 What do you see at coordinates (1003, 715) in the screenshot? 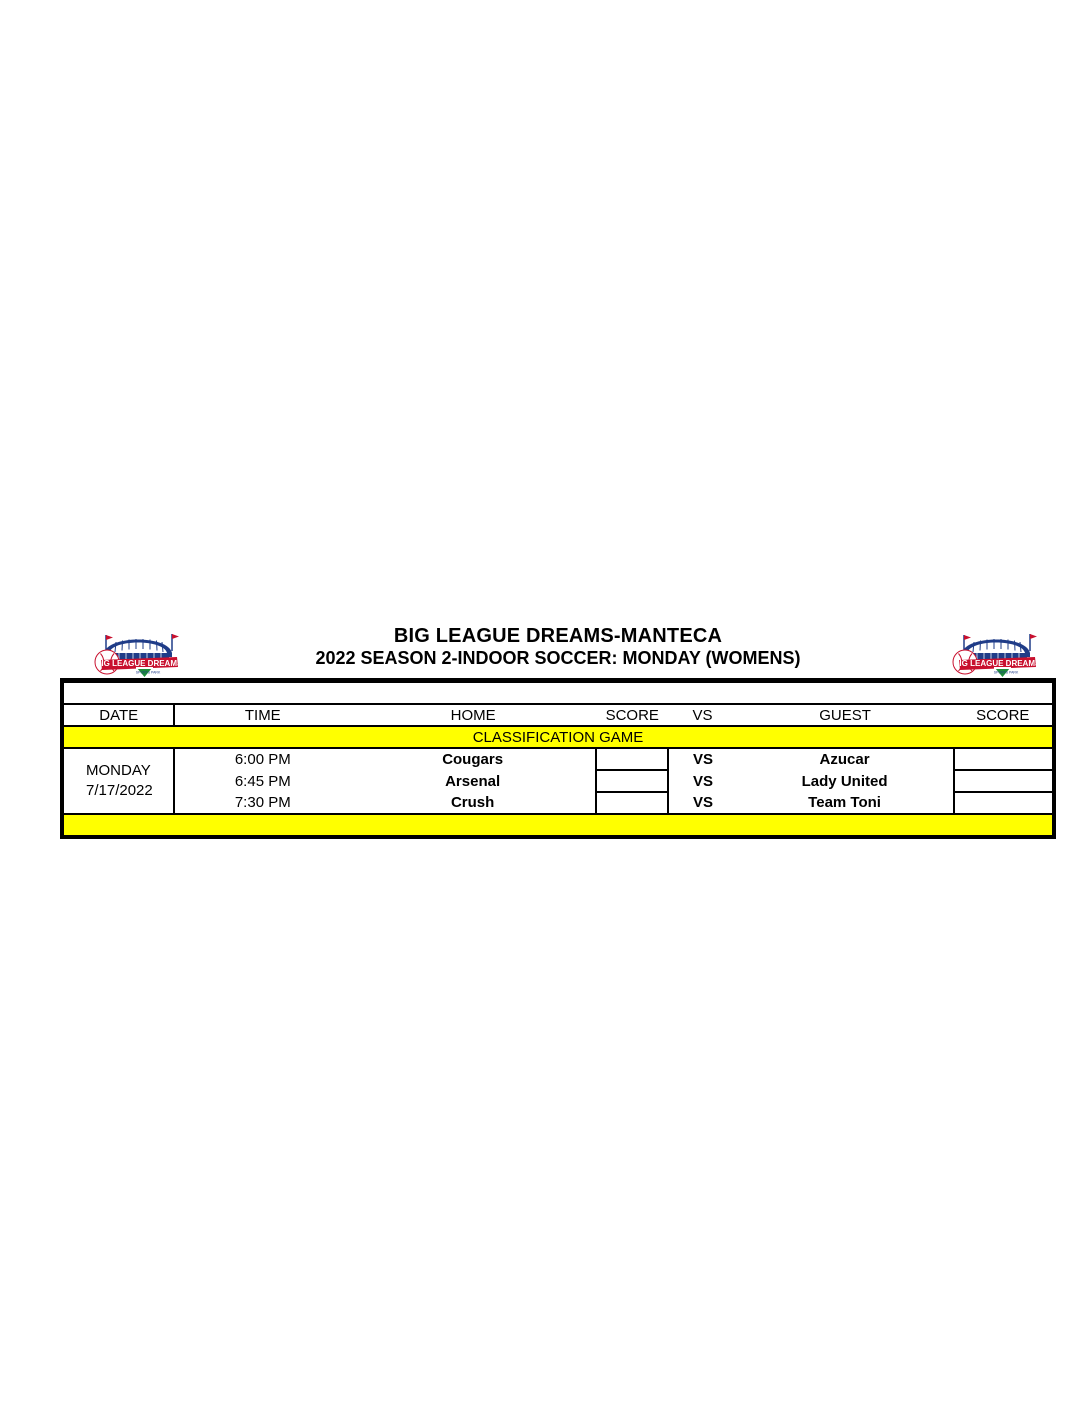
I see `header-score-guest: SCORE` at bounding box center [1003, 715].